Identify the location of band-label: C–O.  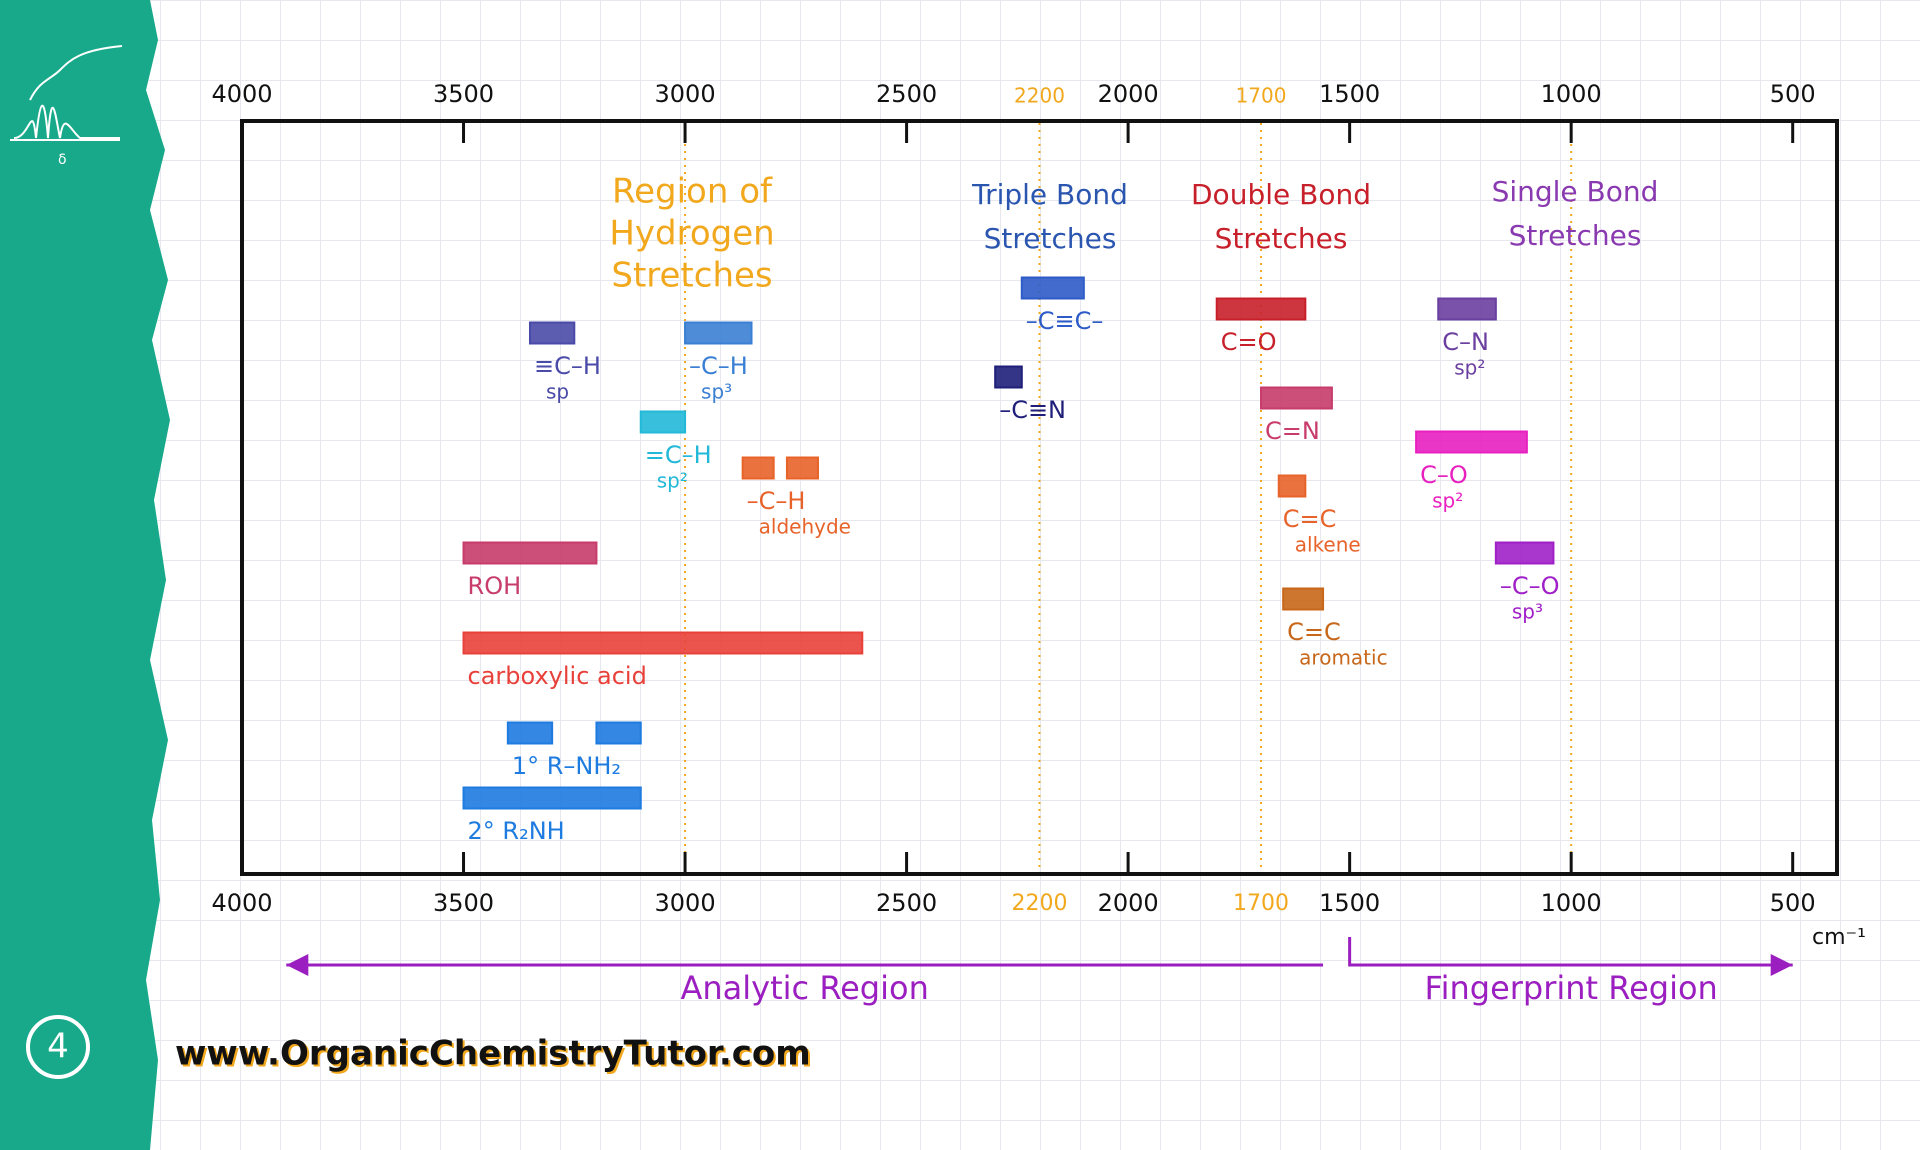
(1444, 475).